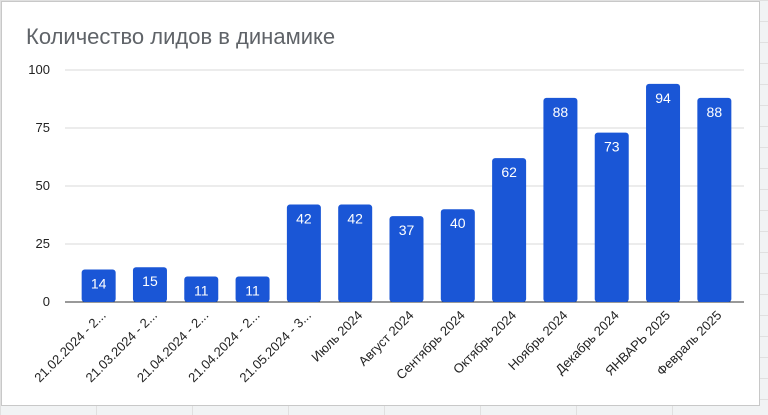 This screenshot has height=415, width=768. What do you see at coordinates (150, 281) in the screenshot?
I see `data-label: 15` at bounding box center [150, 281].